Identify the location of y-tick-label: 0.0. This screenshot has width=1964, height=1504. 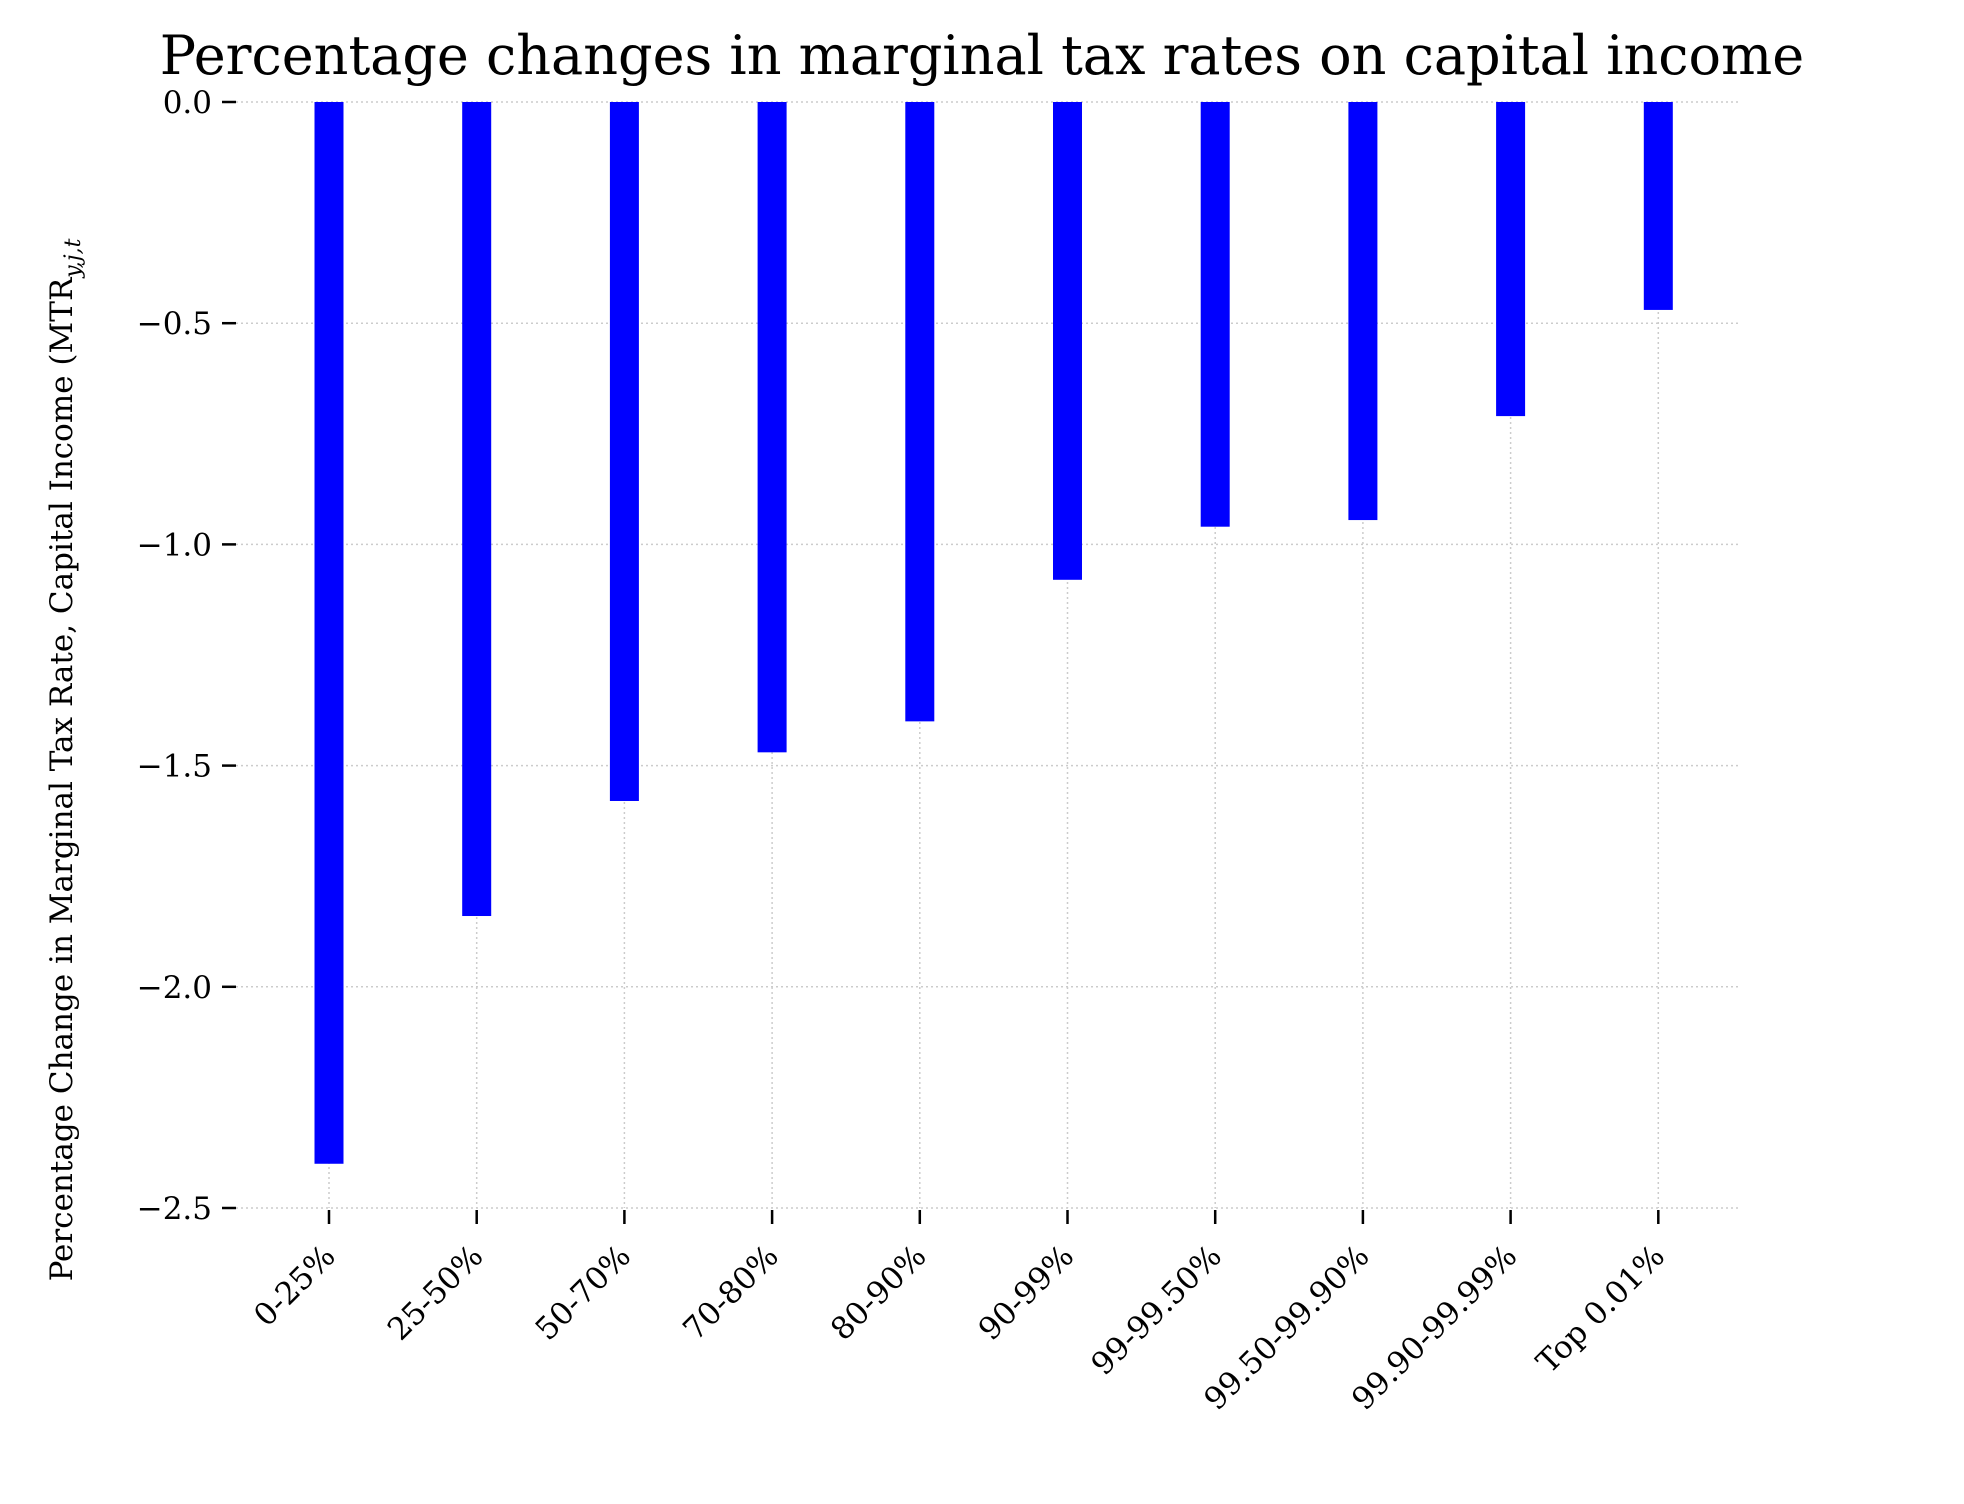
(187, 103).